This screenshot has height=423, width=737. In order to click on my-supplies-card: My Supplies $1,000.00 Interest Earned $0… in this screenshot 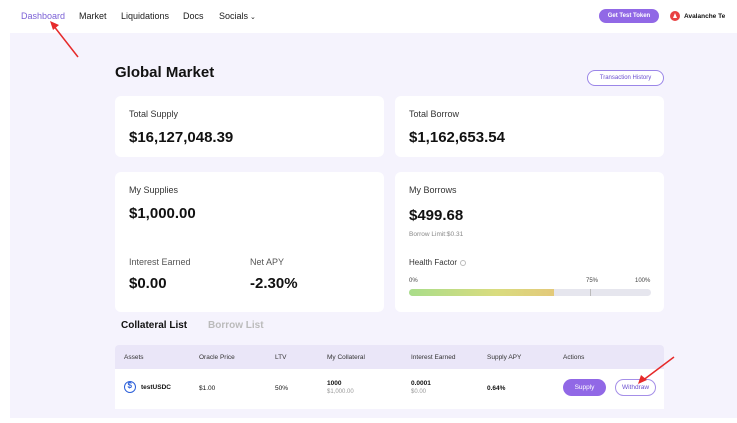, I will do `click(249, 242)`.